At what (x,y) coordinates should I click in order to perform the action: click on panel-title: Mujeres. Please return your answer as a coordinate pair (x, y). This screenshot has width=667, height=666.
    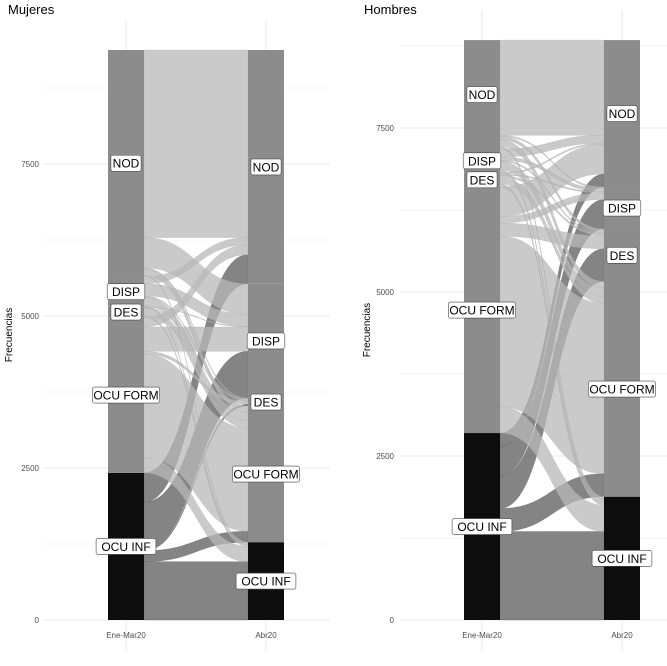
    Looking at the image, I should click on (31, 9).